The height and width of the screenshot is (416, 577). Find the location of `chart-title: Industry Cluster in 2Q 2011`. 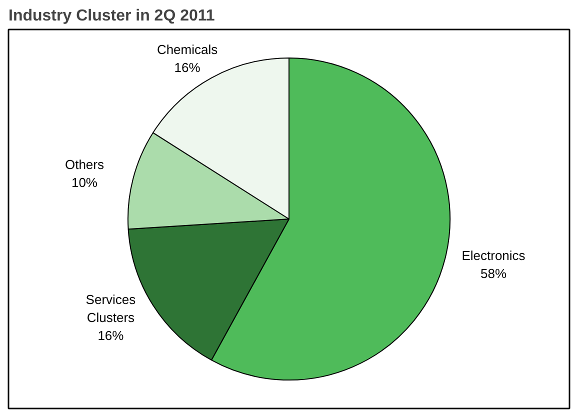

chart-title: Industry Cluster in 2Q 2011 is located at coordinates (111, 16).